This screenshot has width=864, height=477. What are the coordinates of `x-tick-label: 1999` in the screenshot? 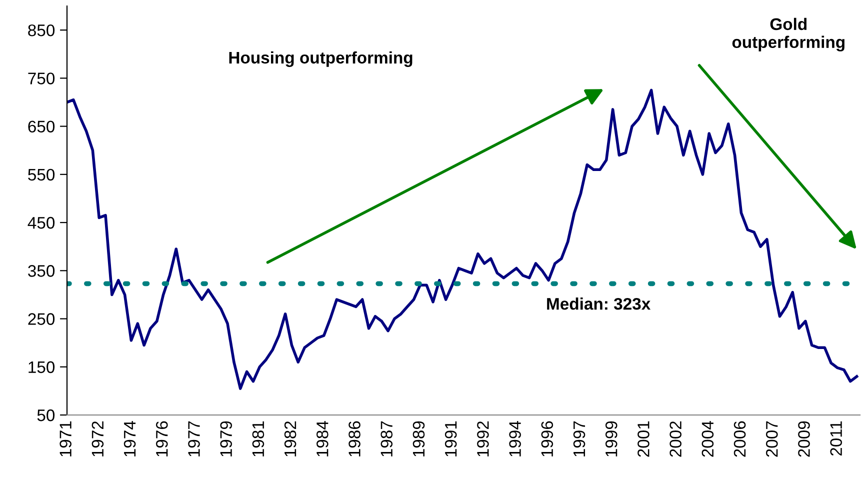 It's located at (611, 438).